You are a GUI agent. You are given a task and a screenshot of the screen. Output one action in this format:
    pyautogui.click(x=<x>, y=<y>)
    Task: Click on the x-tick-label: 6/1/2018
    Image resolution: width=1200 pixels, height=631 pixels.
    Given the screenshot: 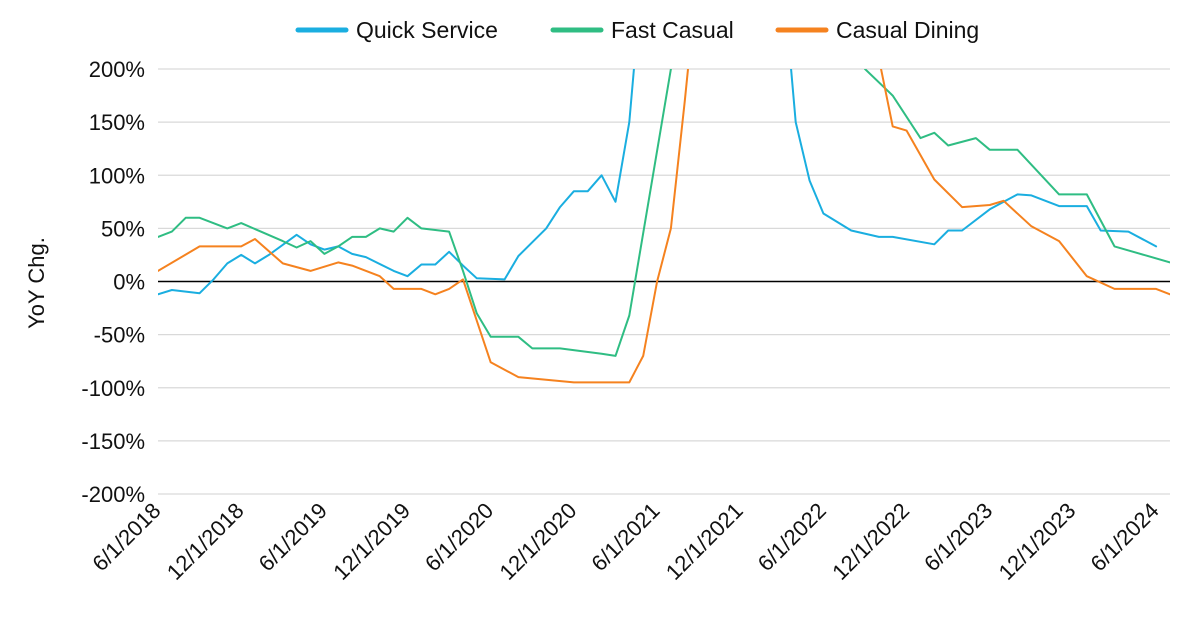 What is the action you would take?
    pyautogui.click(x=126, y=537)
    